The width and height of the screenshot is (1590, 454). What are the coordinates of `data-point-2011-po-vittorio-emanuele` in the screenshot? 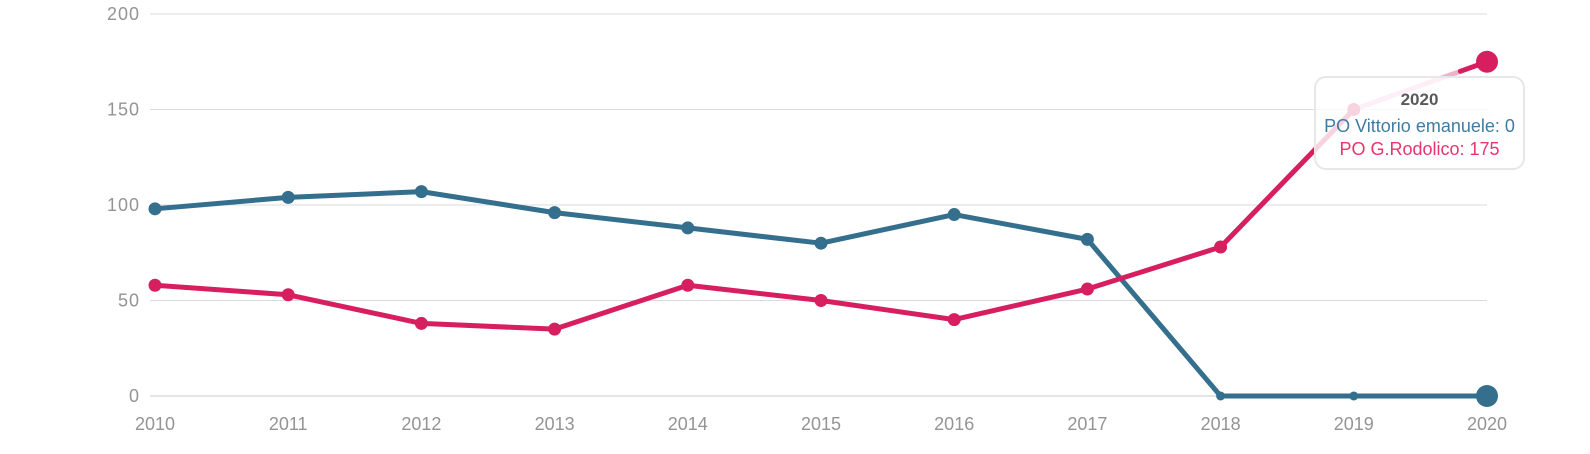 It's located at (288, 197).